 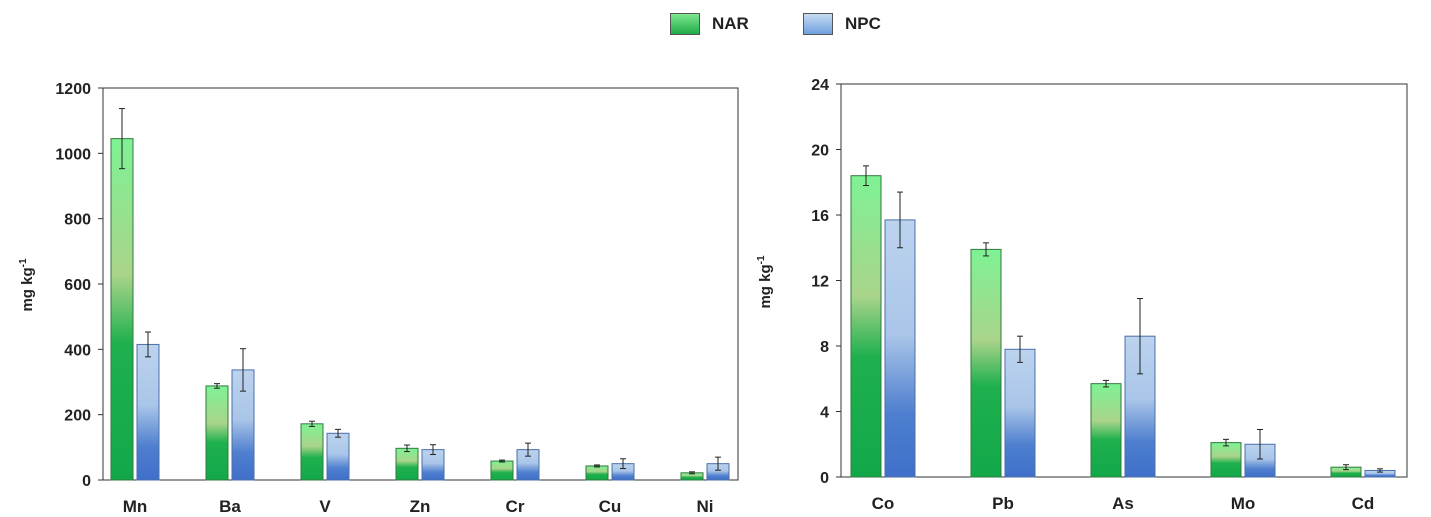 What do you see at coordinates (866, 326) in the screenshot?
I see `bar-nar-co` at bounding box center [866, 326].